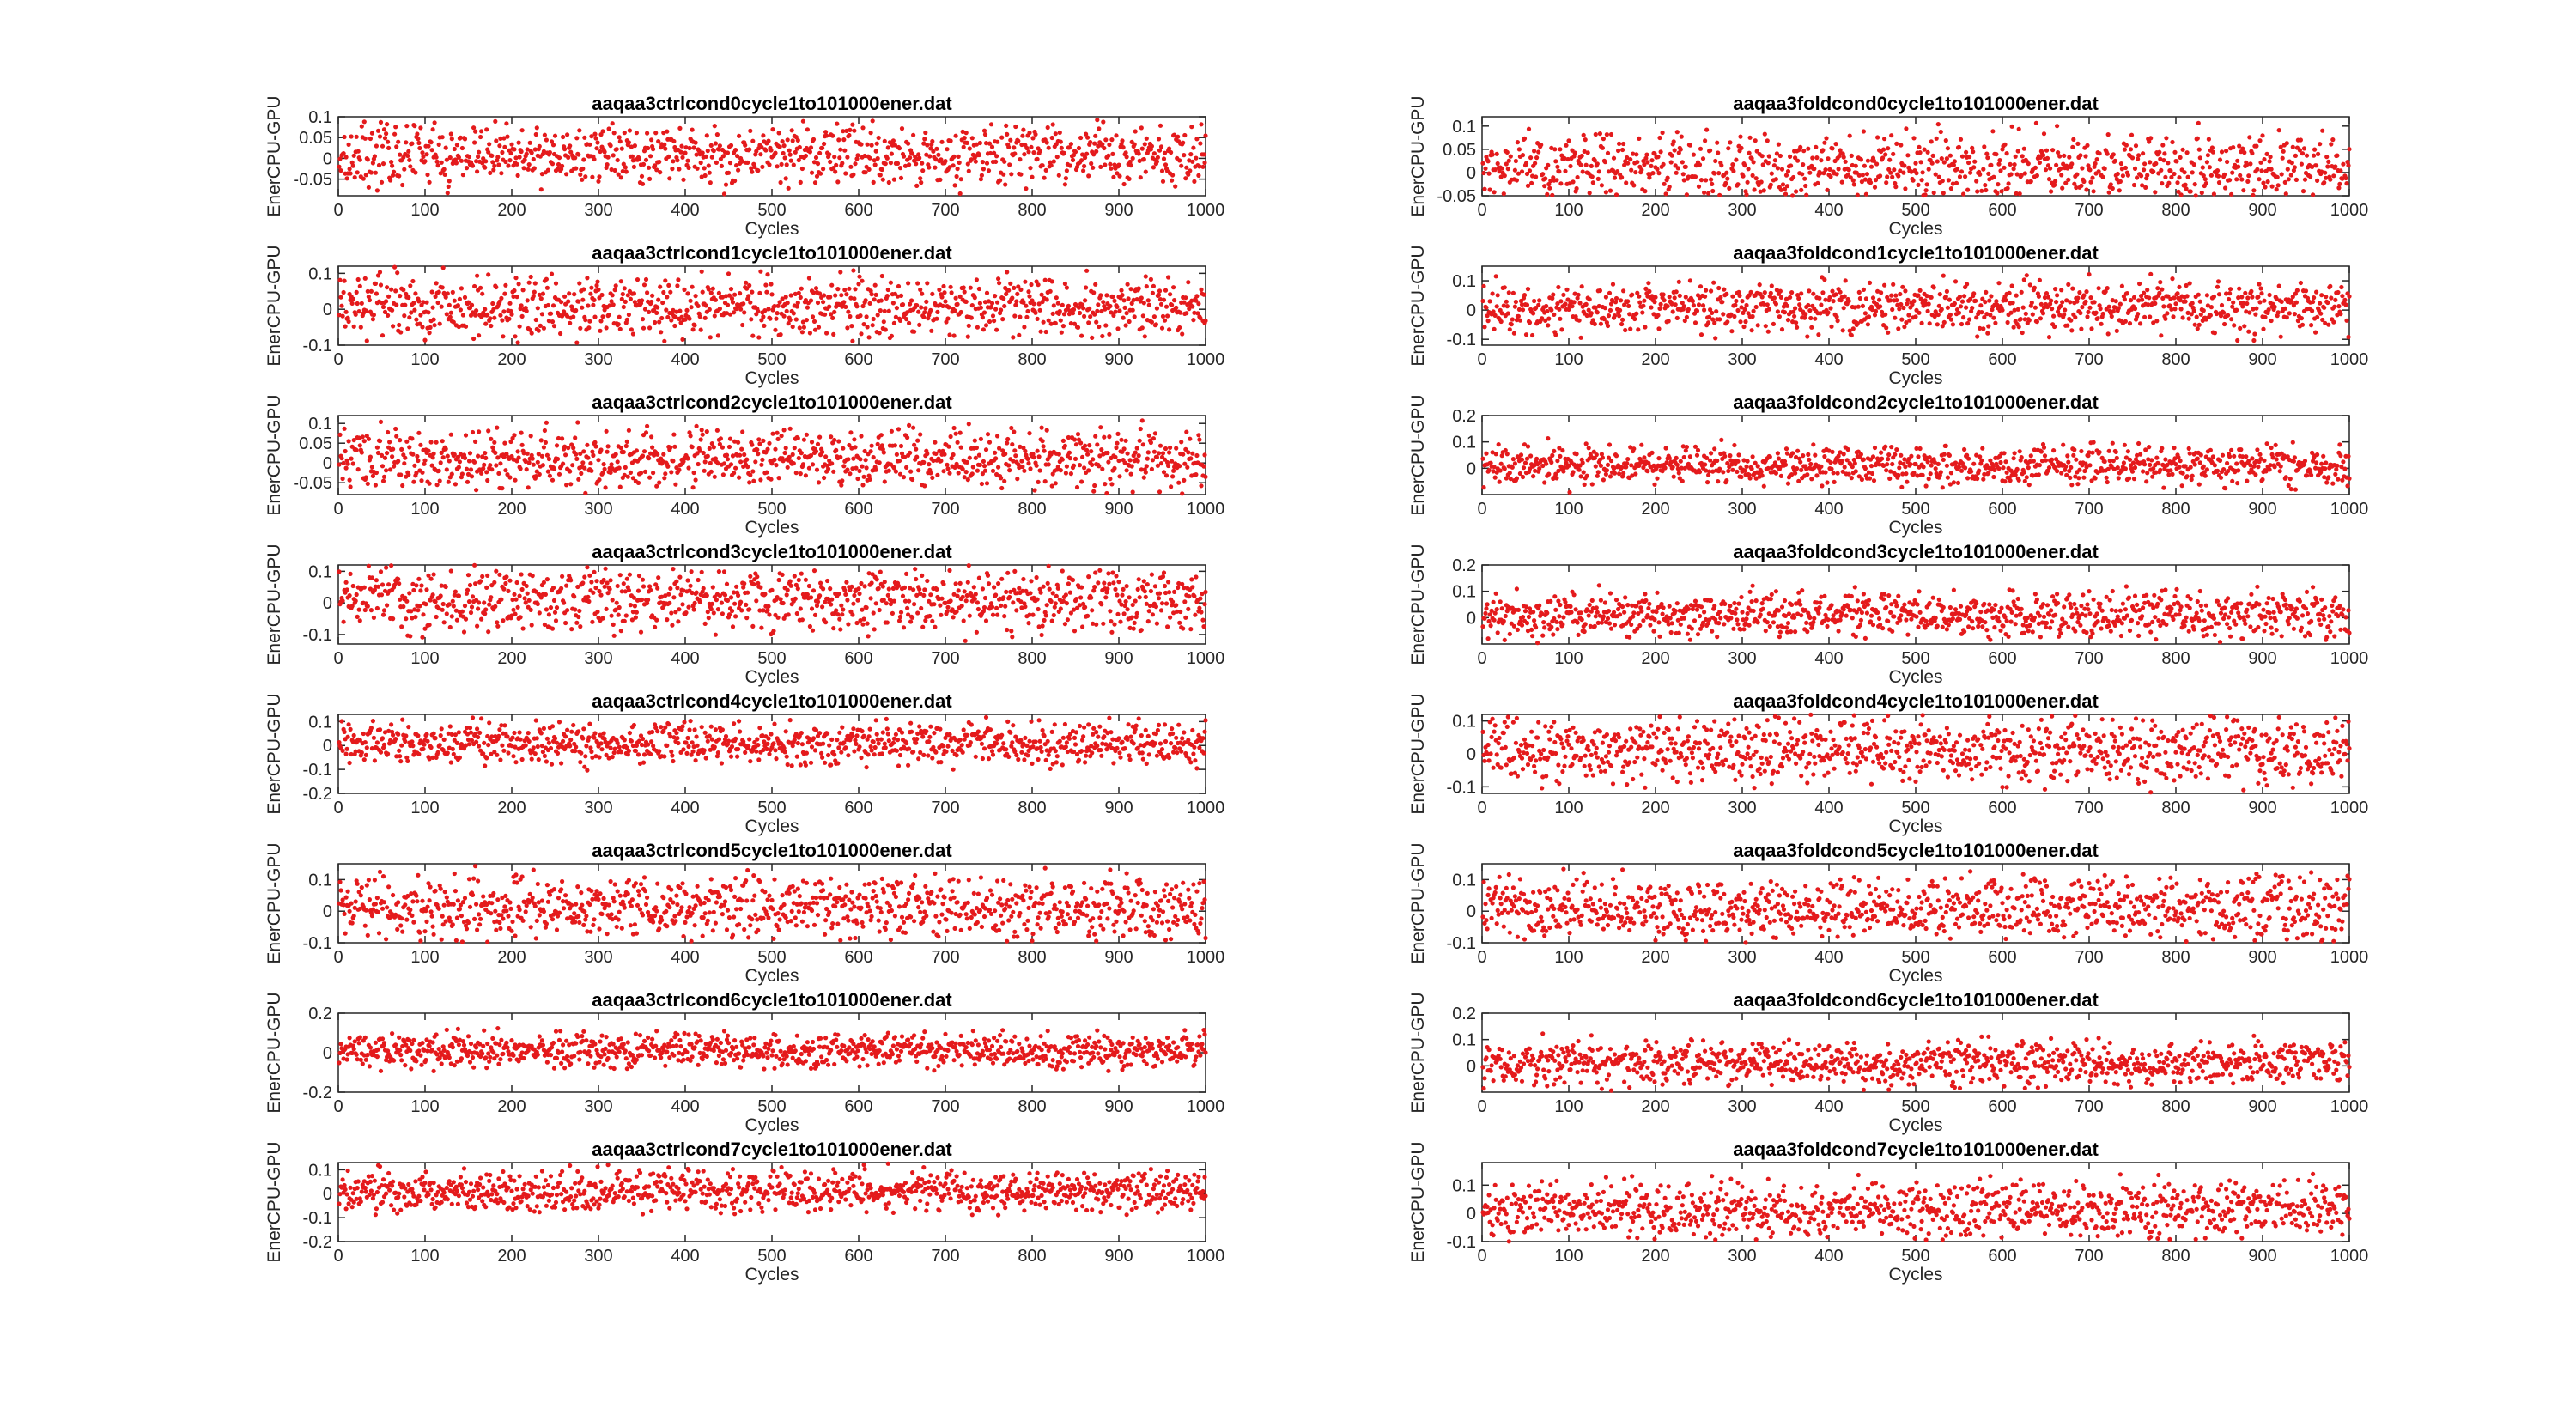 The image size is (2576, 1403). I want to click on x-tick-label: 0, so click(1481, 359).